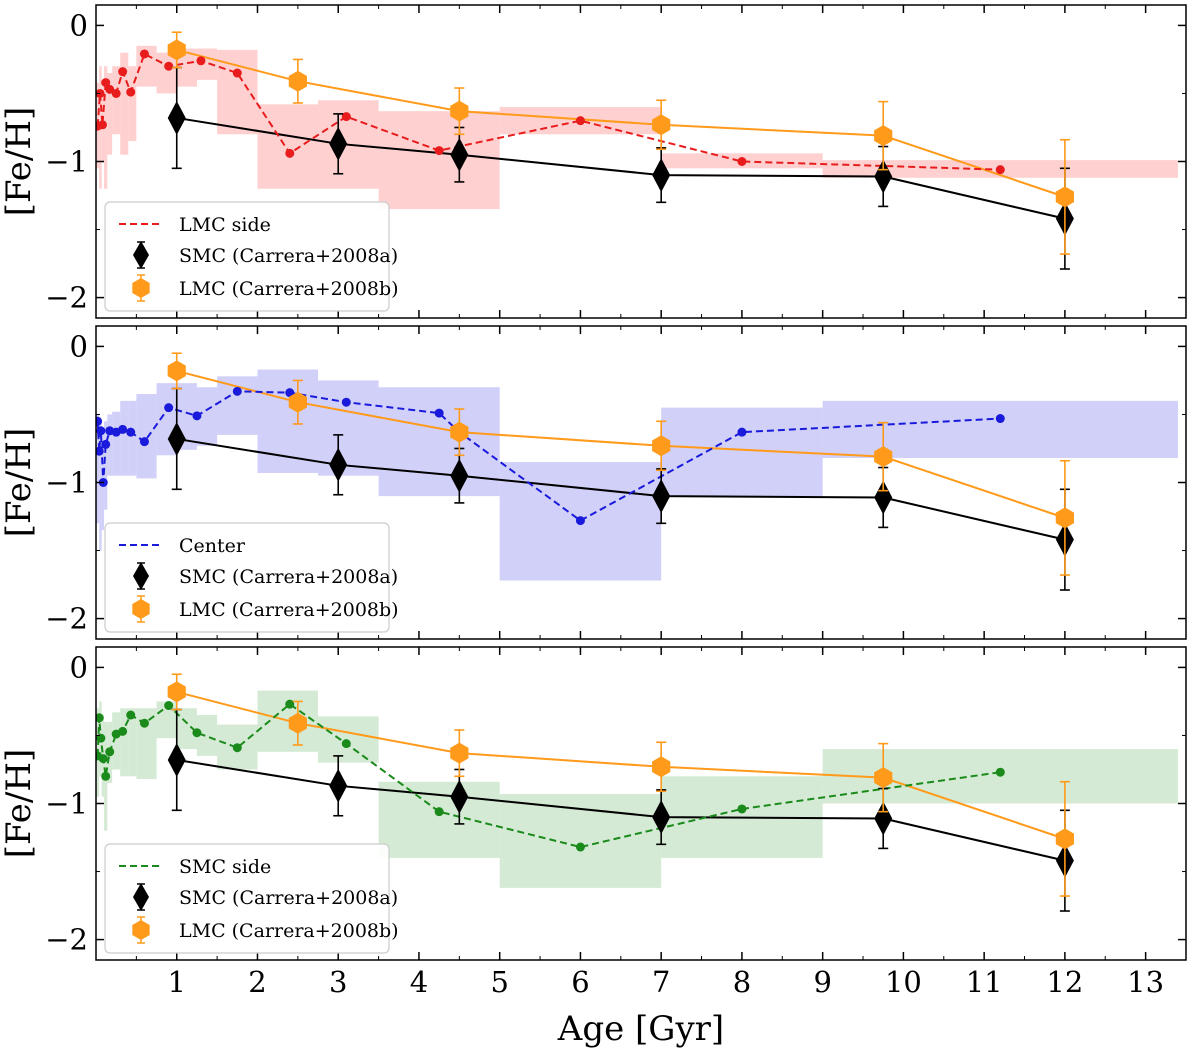 This screenshot has height=1053, width=1200. What do you see at coordinates (1064, 982) in the screenshot?
I see `x-tick-label: 12` at bounding box center [1064, 982].